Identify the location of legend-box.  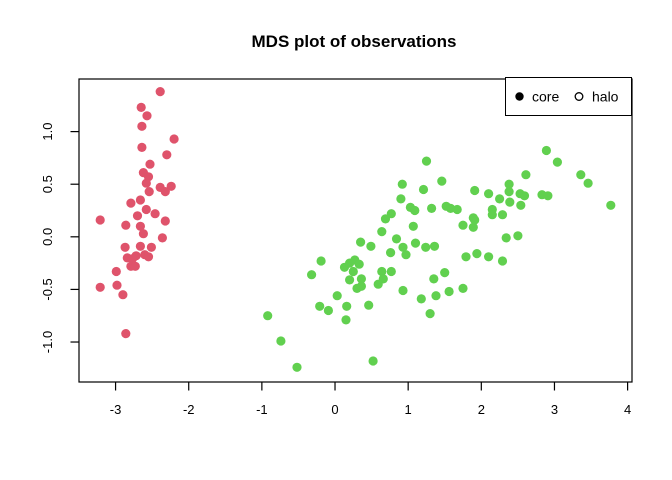
(568, 96).